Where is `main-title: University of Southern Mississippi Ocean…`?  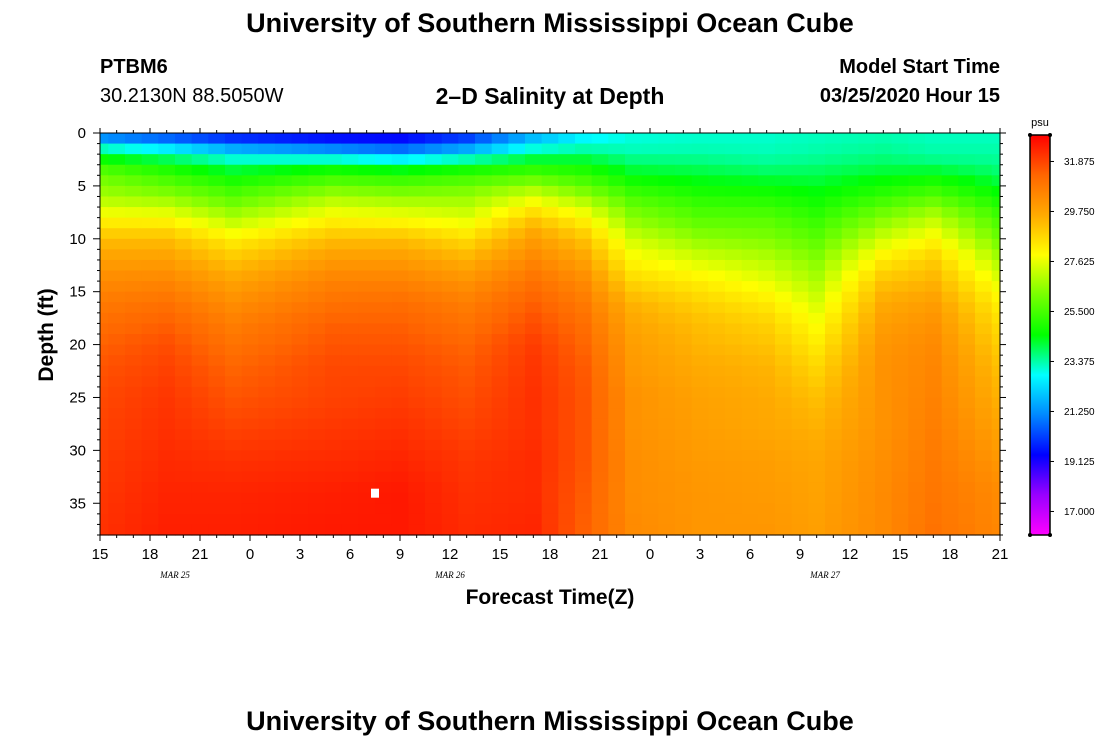
main-title: University of Southern Mississippi Ocean… is located at coordinates (550, 23).